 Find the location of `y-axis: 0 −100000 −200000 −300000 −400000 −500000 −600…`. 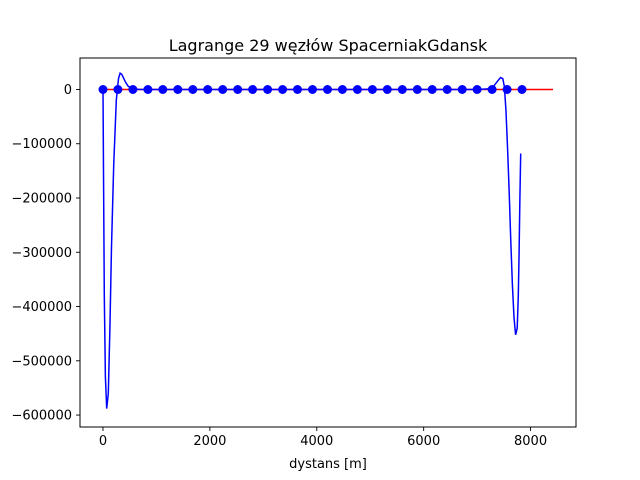

y-axis: 0 −100000 −200000 −300000 −400000 −500000 −600… is located at coordinates (45, 253).